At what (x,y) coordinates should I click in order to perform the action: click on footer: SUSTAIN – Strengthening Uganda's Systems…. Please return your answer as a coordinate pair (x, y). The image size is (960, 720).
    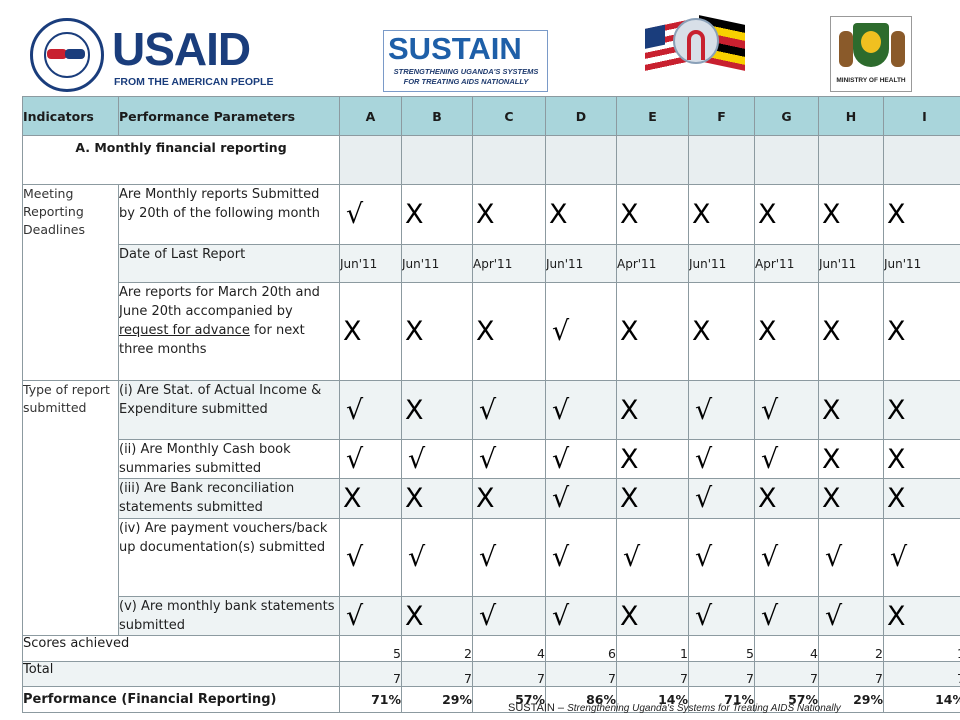
    Looking at the image, I should click on (674, 708).